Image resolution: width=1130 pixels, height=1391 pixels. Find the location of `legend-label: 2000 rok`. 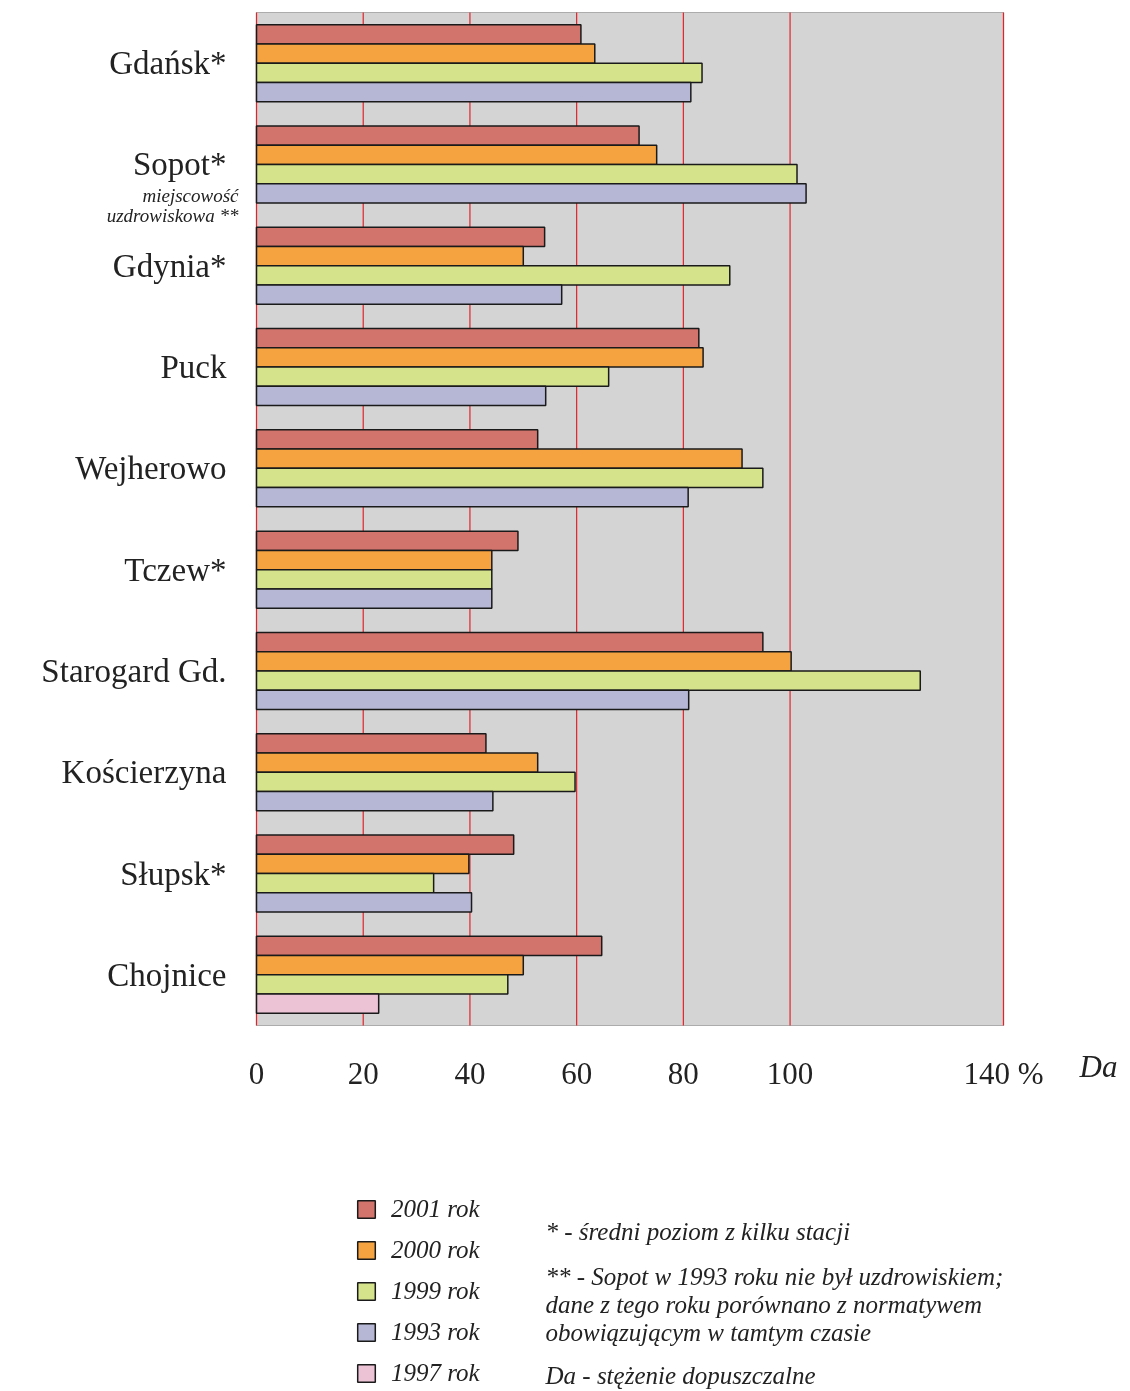

legend-label: 2000 rok is located at coordinates (435, 1250).